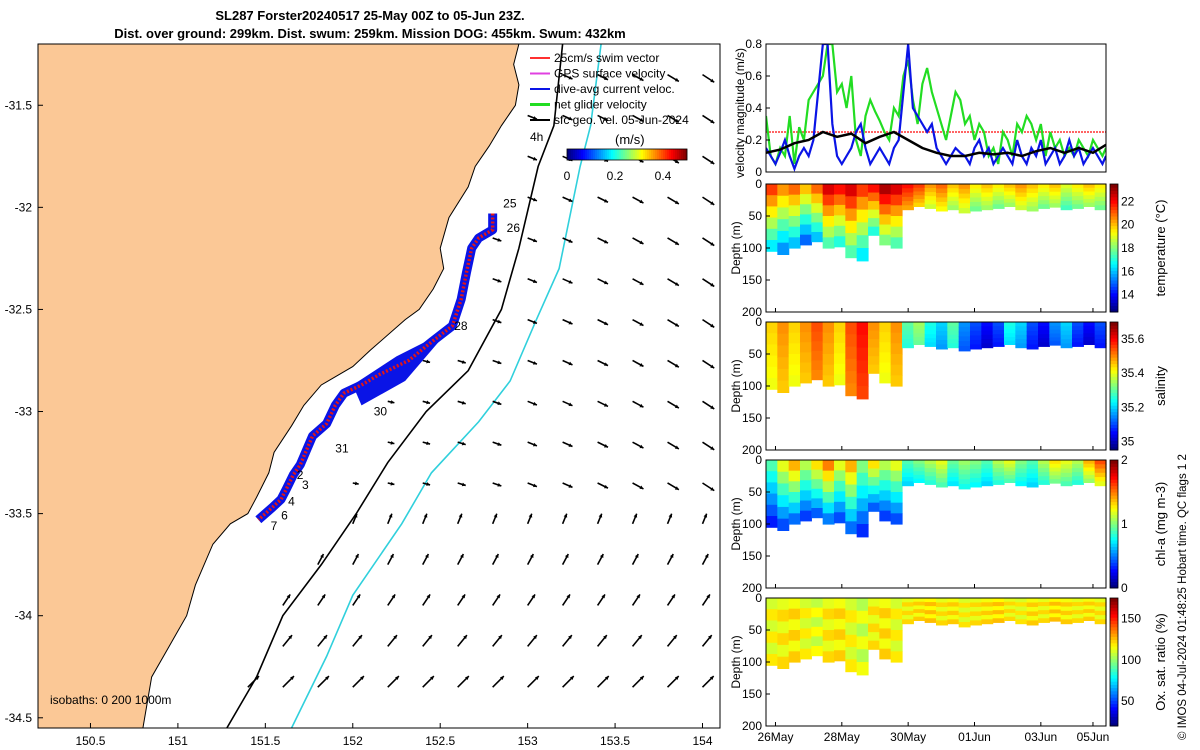  What do you see at coordinates (1133, 373) in the screenshot?
I see `colorbar-tick-label: 35.4` at bounding box center [1133, 373].